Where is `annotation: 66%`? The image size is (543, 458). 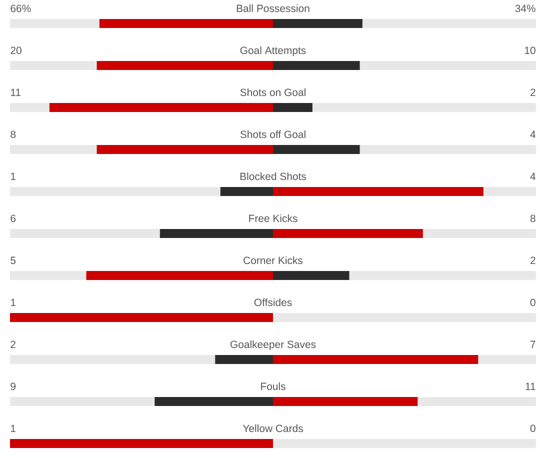 annotation: 66% is located at coordinates (20, 8).